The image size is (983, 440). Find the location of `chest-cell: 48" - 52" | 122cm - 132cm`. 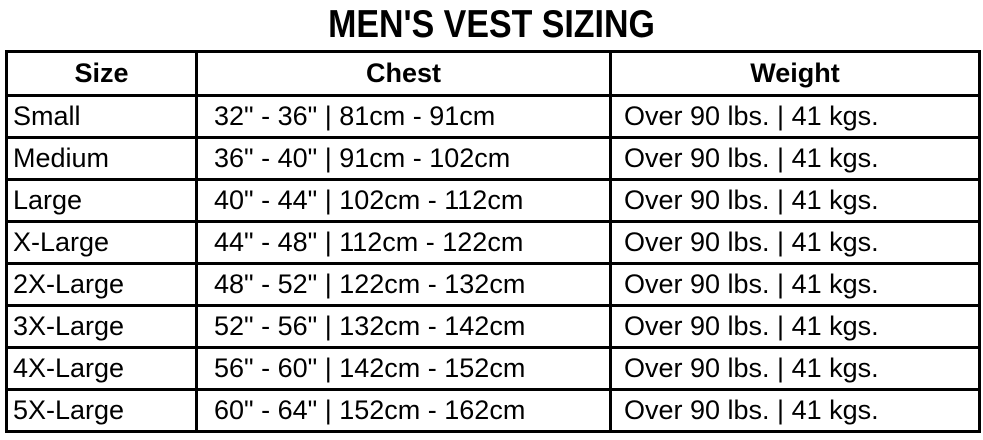

chest-cell: 48" - 52" | 122cm - 132cm is located at coordinates (403, 284).